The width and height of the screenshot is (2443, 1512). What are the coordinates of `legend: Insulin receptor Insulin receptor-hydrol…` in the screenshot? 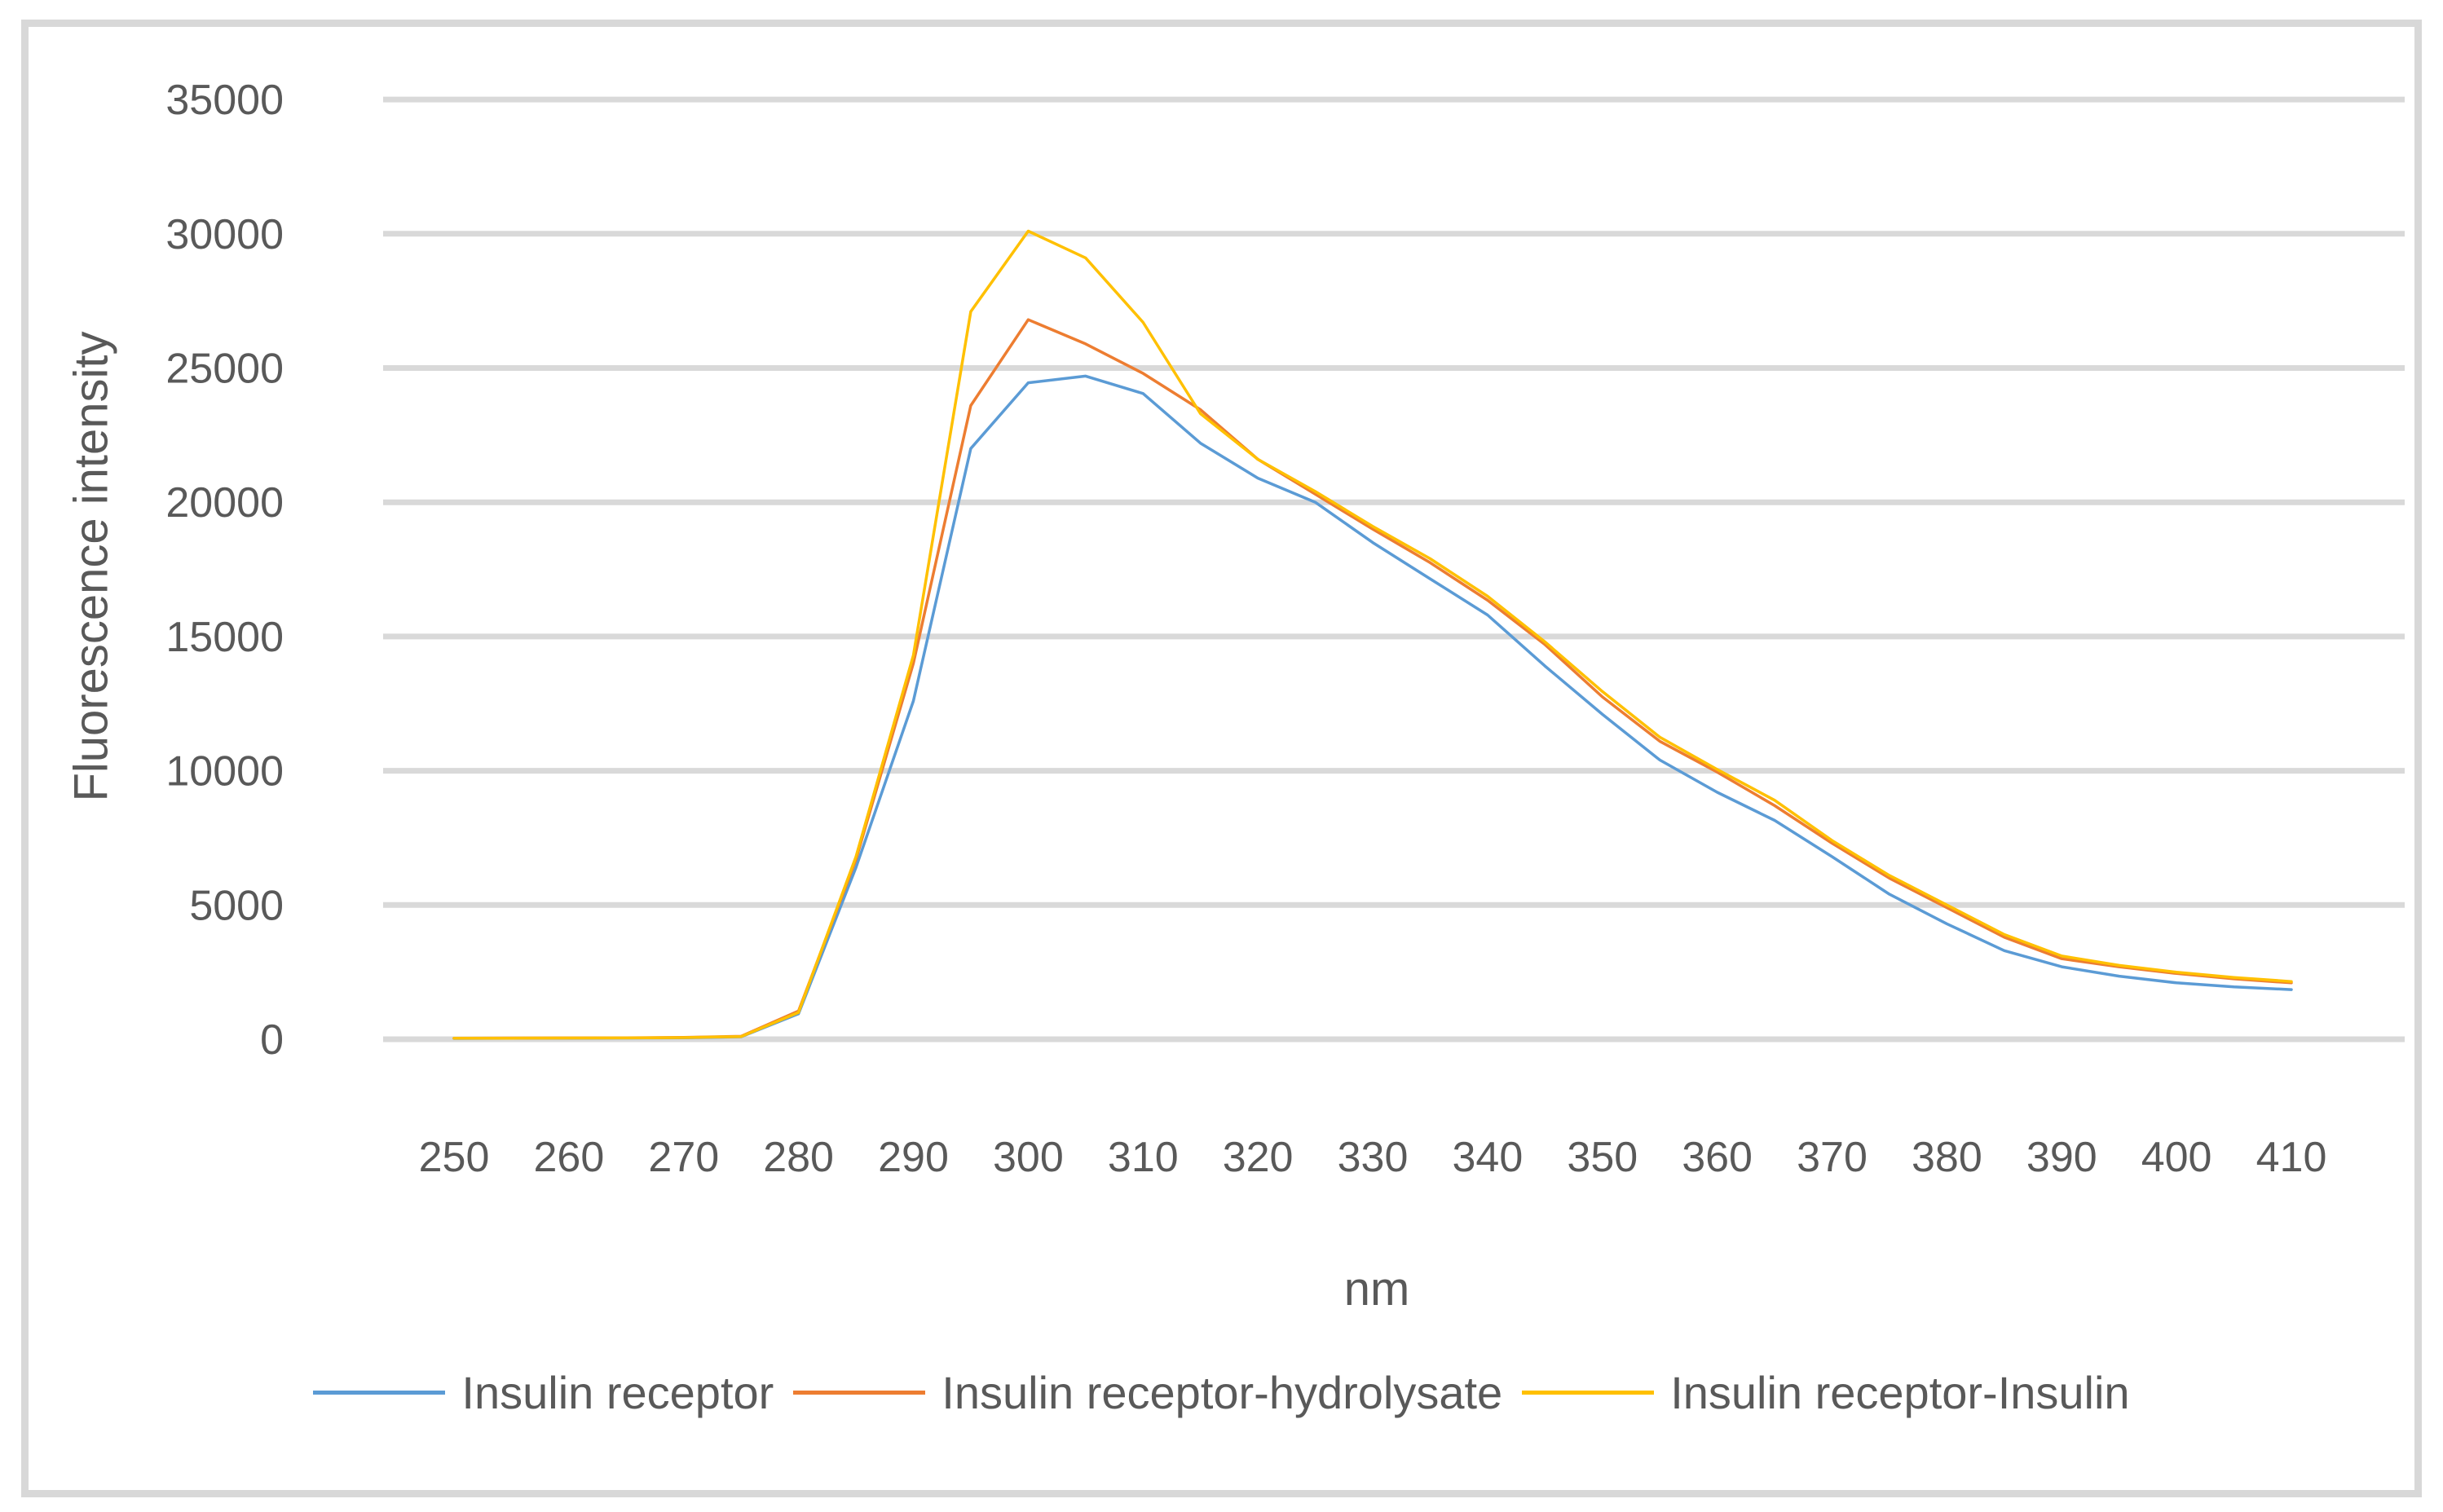 It's located at (1221, 1392).